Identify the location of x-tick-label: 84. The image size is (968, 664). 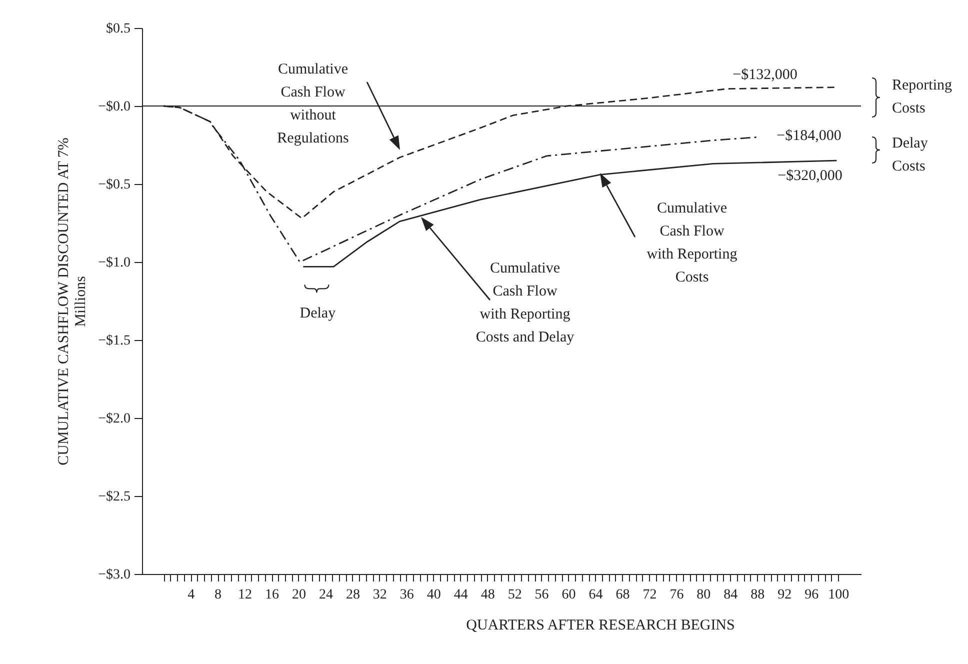
(731, 595).